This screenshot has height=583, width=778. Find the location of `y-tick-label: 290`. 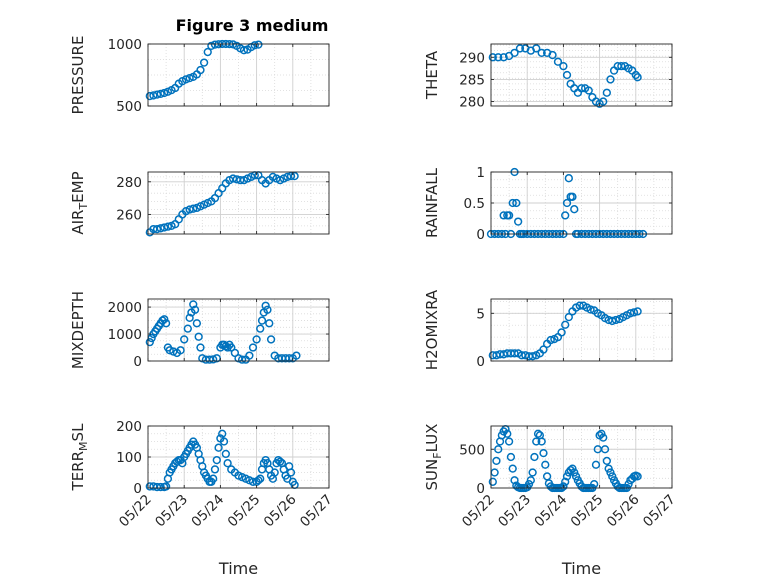

y-tick-label: 290 is located at coordinates (472, 58).